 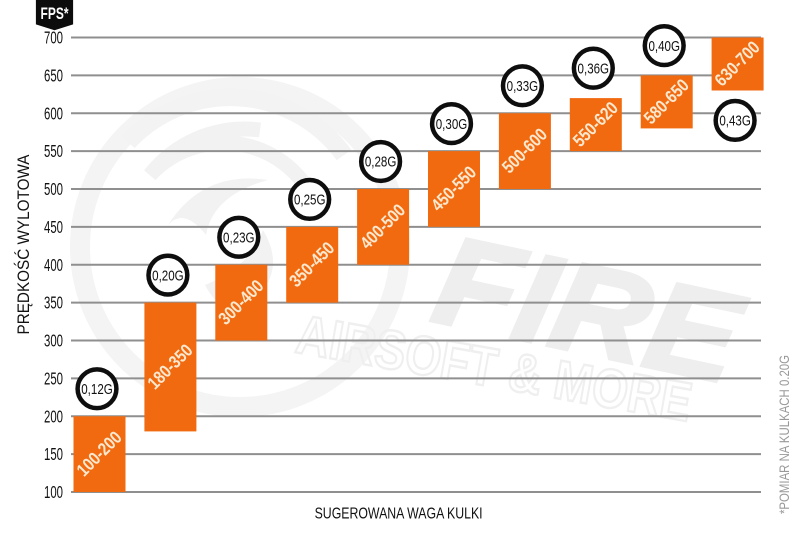 What do you see at coordinates (53, 75) in the screenshot?
I see `svg-text: 650` at bounding box center [53, 75].